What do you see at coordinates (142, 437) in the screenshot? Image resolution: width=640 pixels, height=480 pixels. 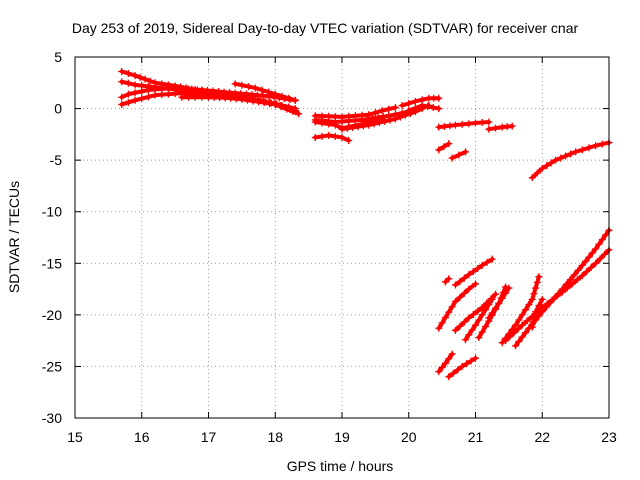 I see `x-tick-label: 16` at bounding box center [142, 437].